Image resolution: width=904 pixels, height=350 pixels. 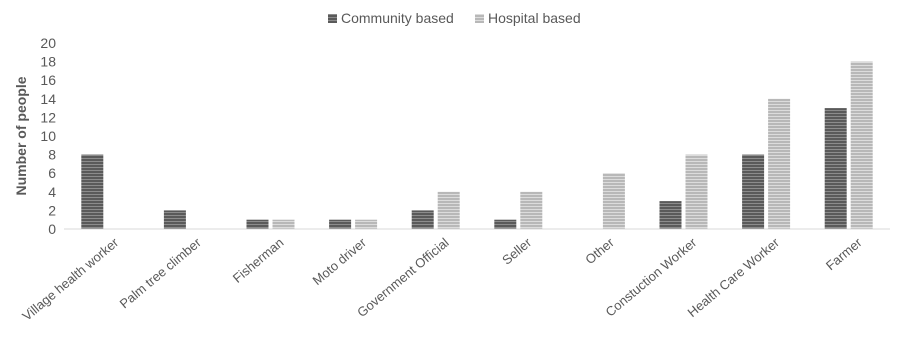 What do you see at coordinates (48, 99) in the screenshot?
I see `y-tick-label: 14` at bounding box center [48, 99].